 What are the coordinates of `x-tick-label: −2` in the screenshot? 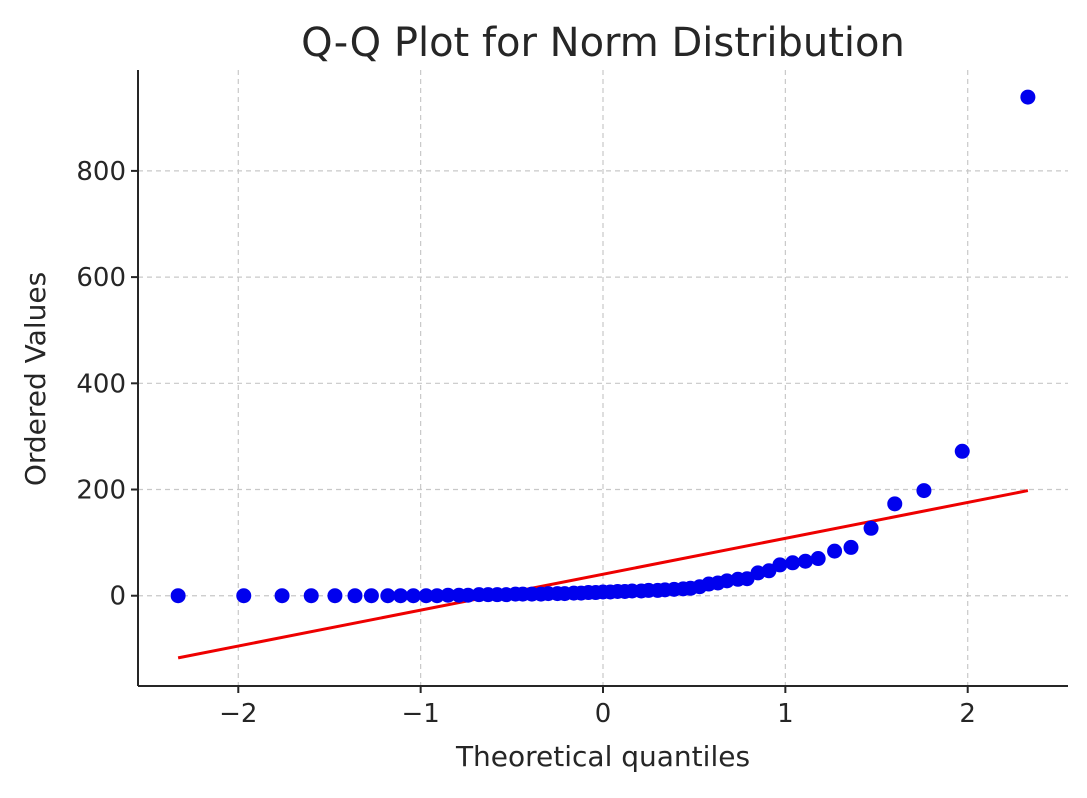 It's located at (238, 714).